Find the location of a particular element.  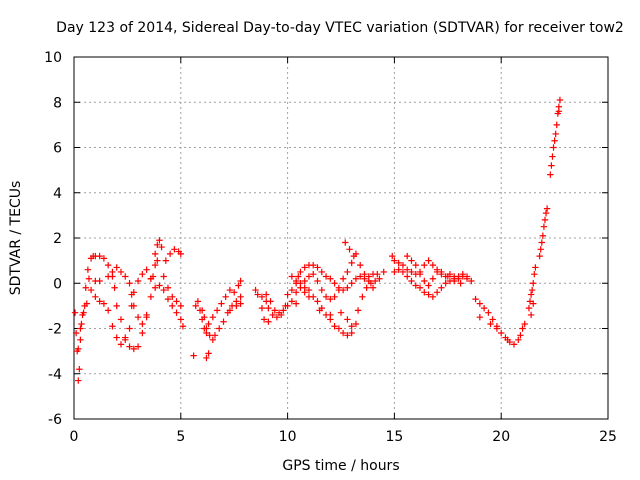

y-tick-label: 8 is located at coordinates (57, 103).